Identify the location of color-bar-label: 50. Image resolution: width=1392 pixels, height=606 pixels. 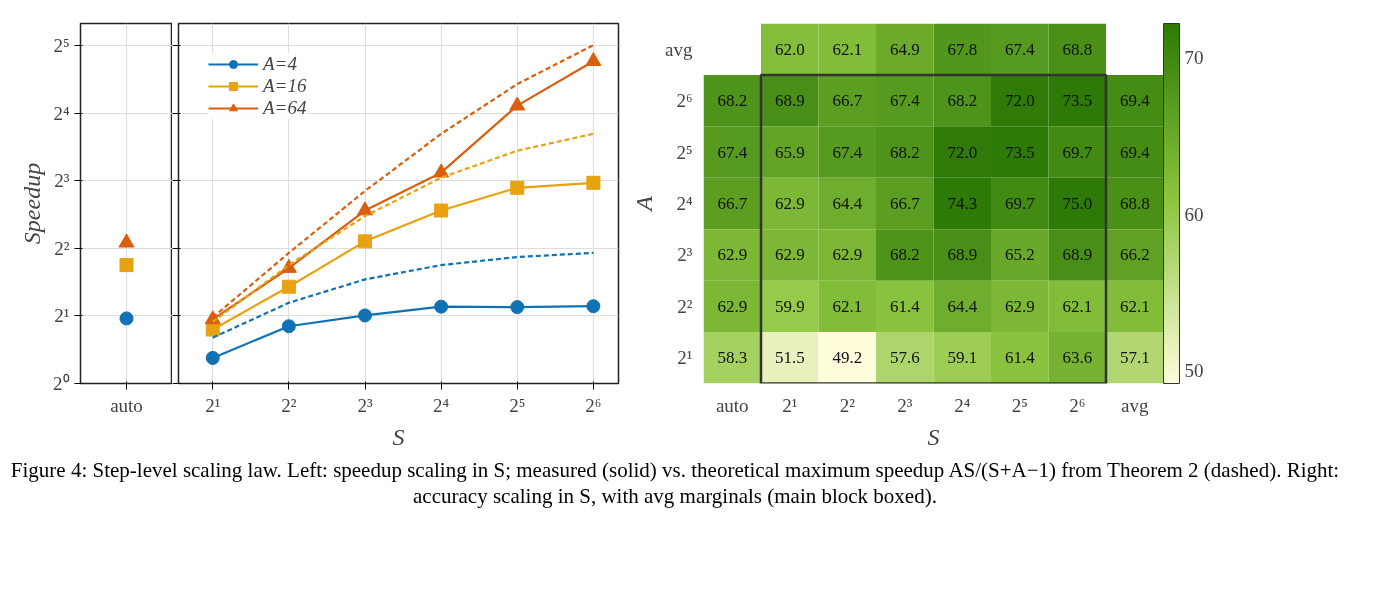
(1194, 371).